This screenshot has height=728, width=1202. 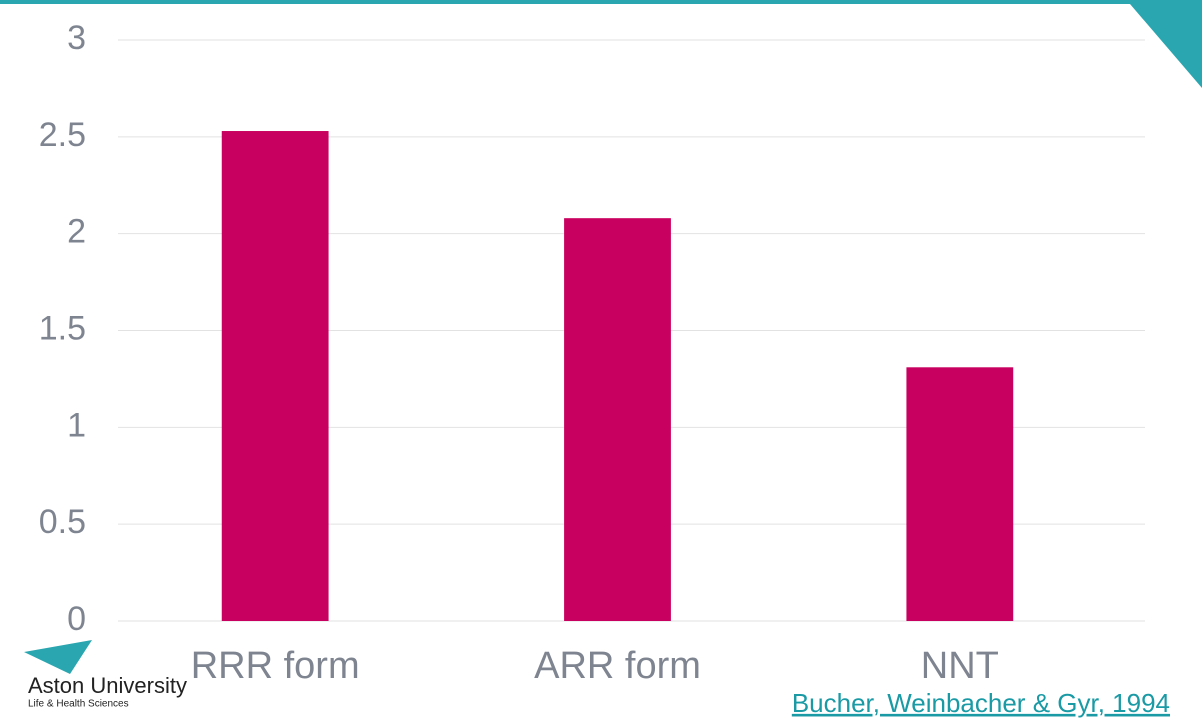 What do you see at coordinates (981, 703) in the screenshot?
I see `citation-link: Bucher, Weinbacher & Gyr, 1994` at bounding box center [981, 703].